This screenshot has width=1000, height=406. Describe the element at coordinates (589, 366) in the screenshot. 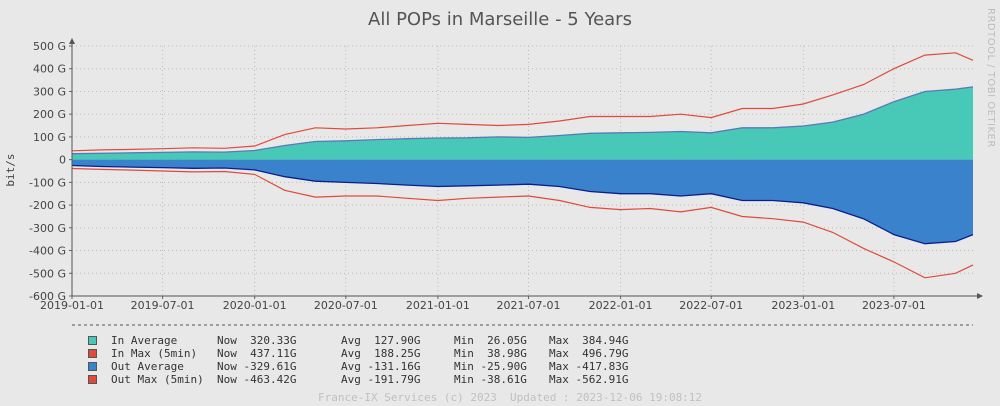

I see `legend-max: Max -417.83G` at that location.